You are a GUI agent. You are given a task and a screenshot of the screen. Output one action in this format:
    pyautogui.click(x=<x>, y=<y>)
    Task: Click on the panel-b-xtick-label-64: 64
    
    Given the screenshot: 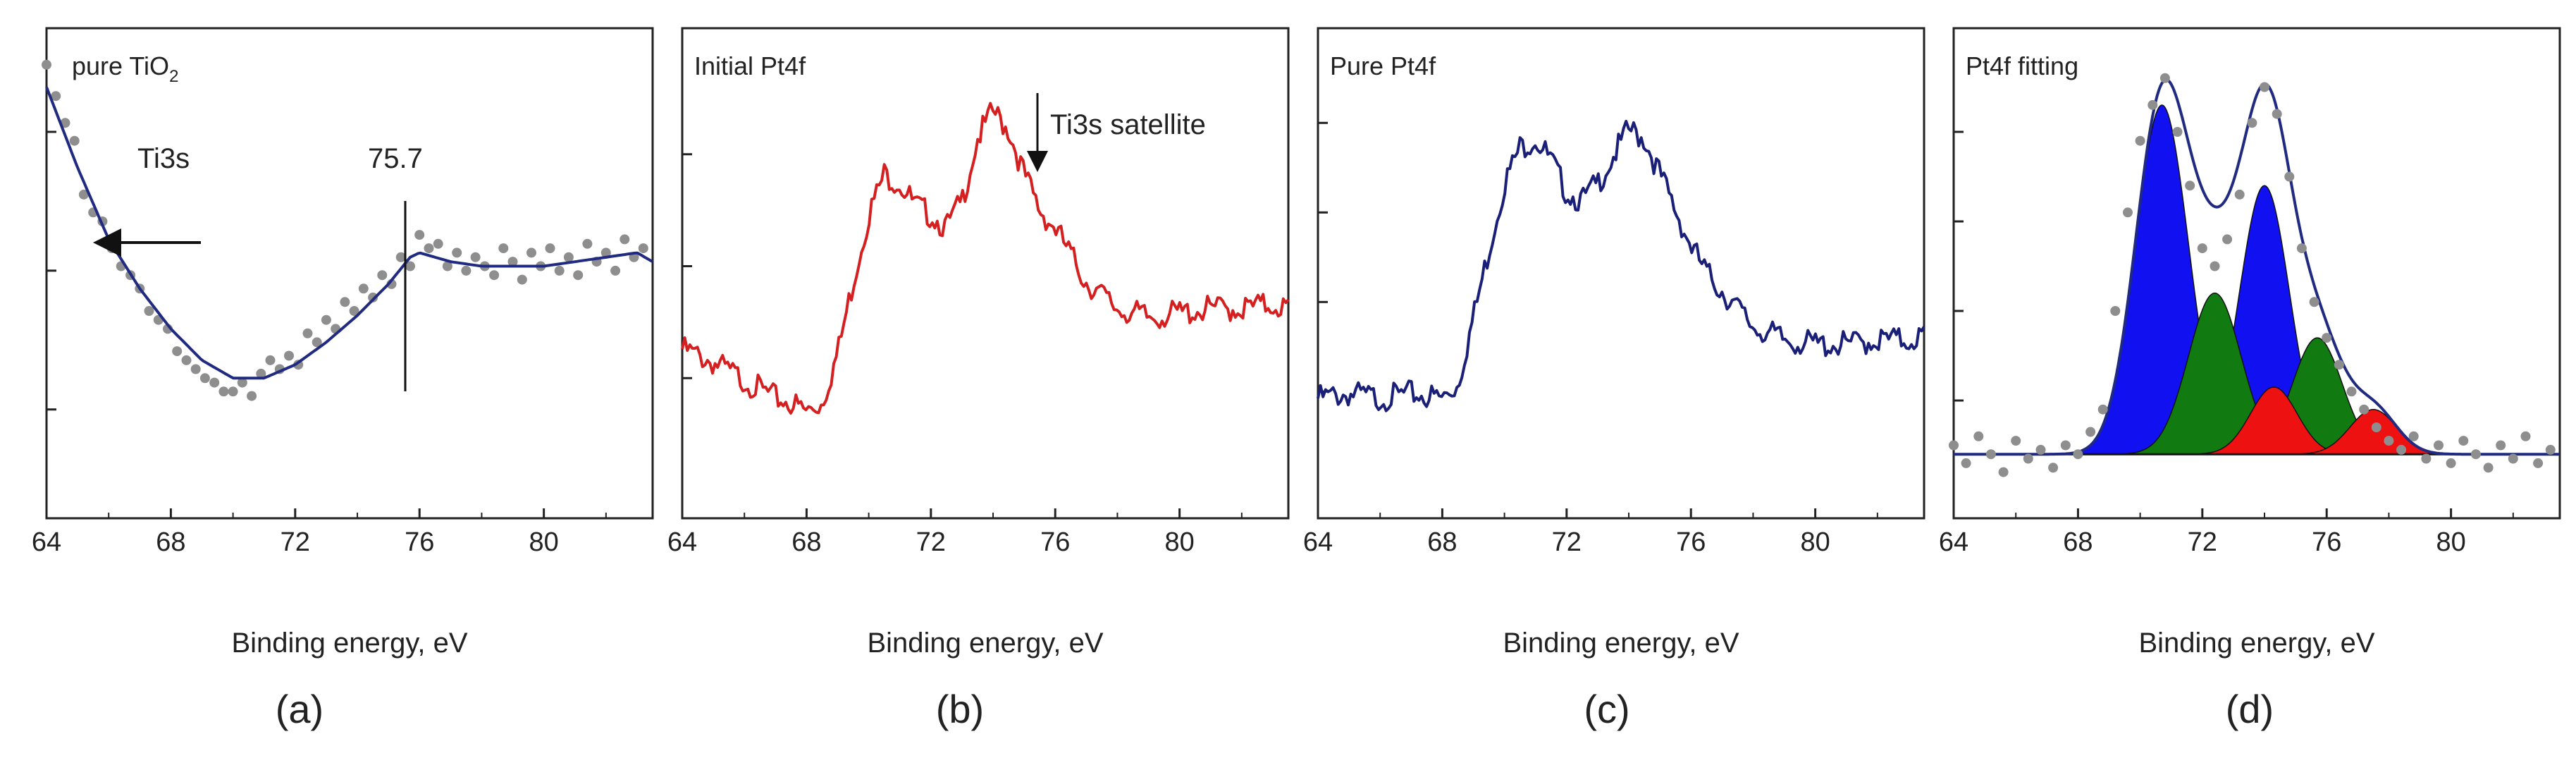 What is the action you would take?
    pyautogui.click(x=682, y=542)
    